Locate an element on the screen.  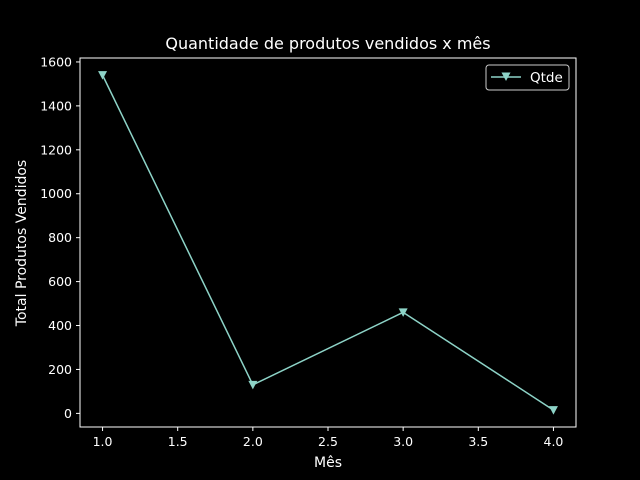
y-axis-label: Total Produtos Vendidos is located at coordinates (22, 243).